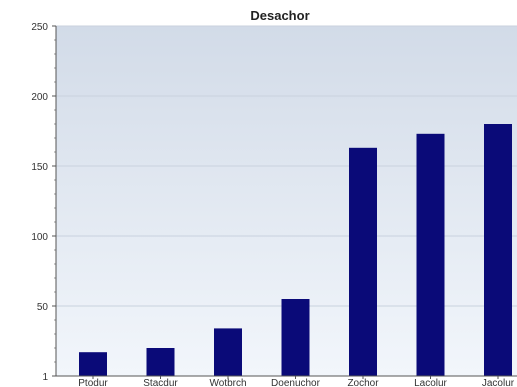 The height and width of the screenshot is (387, 517). I want to click on x-tick-label: Jacolur, so click(498, 382).